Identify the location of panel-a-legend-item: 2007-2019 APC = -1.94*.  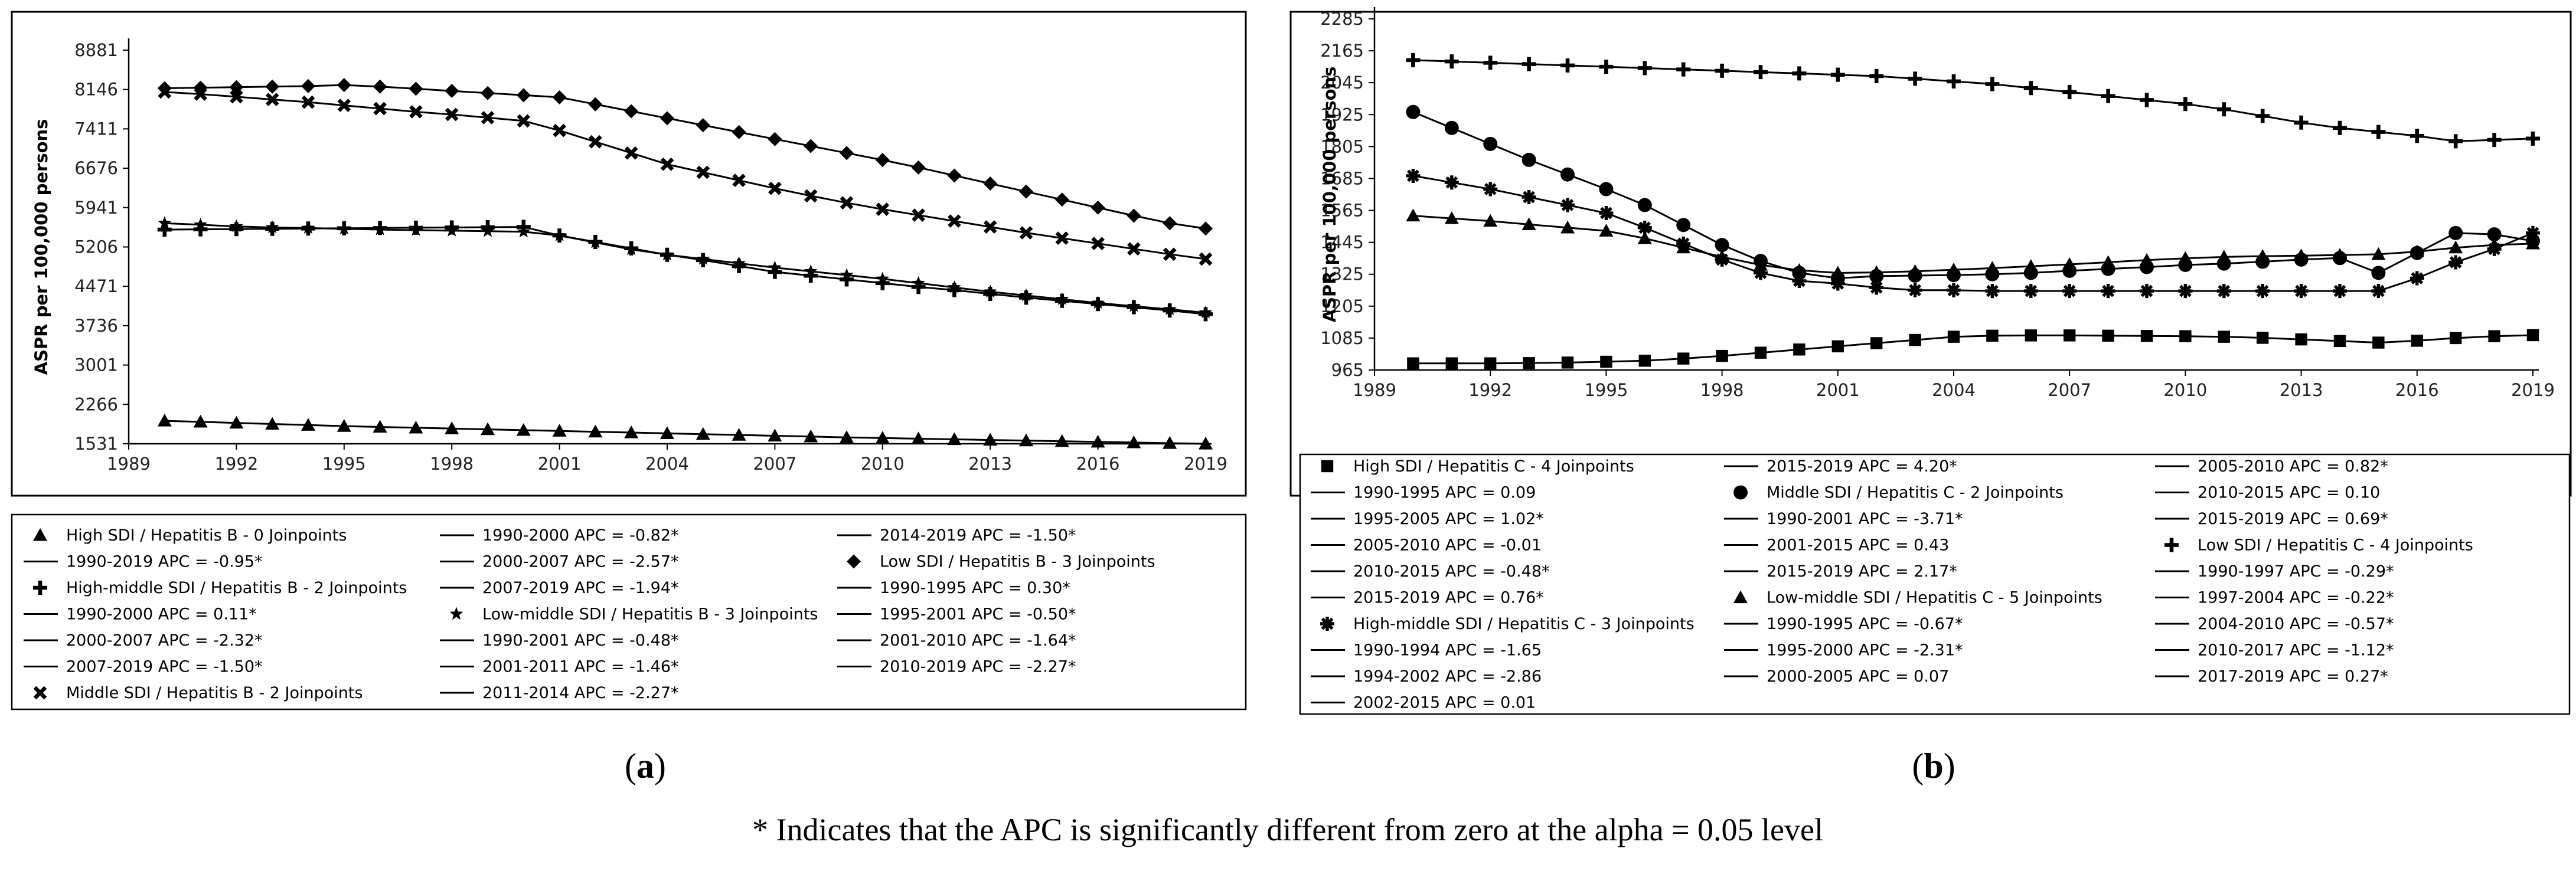
(559, 588).